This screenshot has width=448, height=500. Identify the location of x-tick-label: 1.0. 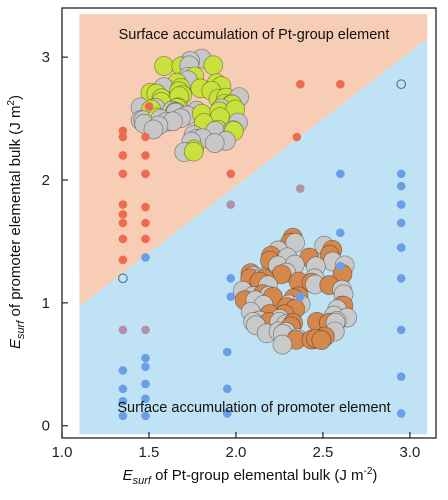
(62, 452).